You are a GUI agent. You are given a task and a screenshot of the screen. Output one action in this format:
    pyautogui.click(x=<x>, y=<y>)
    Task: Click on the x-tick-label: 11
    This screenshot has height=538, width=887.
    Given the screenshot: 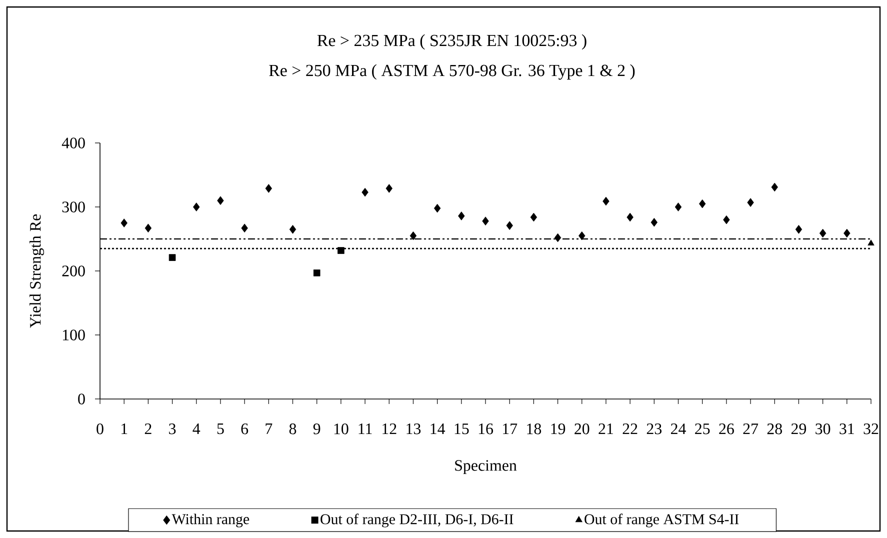 What is the action you would take?
    pyautogui.click(x=365, y=429)
    